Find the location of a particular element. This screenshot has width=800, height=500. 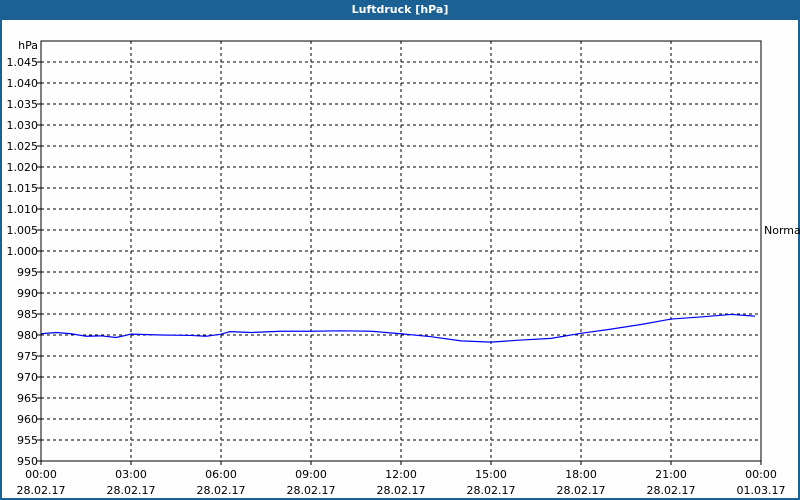

y-tick-label: 1.010 is located at coordinates (23, 209).